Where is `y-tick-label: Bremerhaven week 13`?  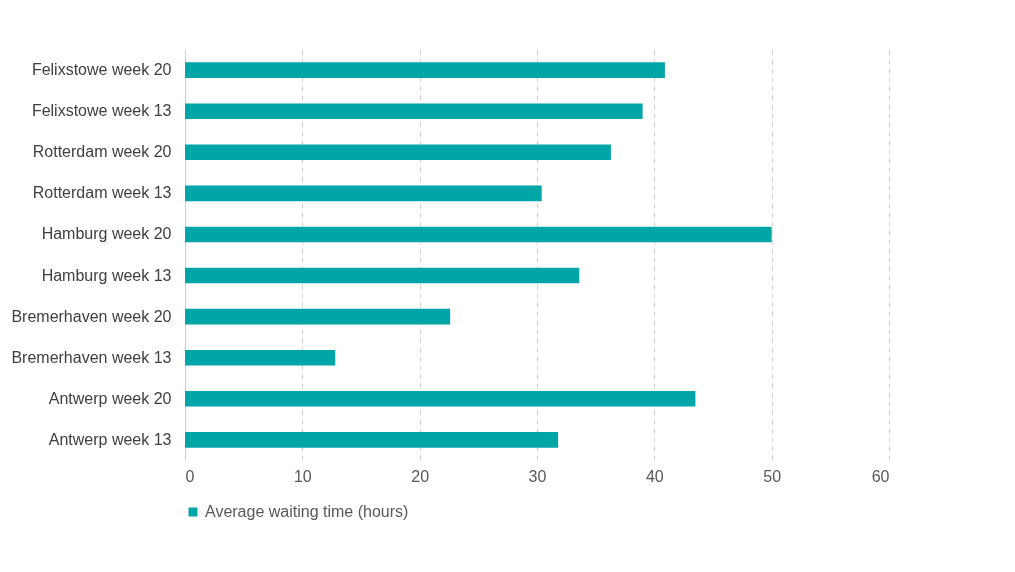
y-tick-label: Bremerhaven week 13 is located at coordinates (91, 357).